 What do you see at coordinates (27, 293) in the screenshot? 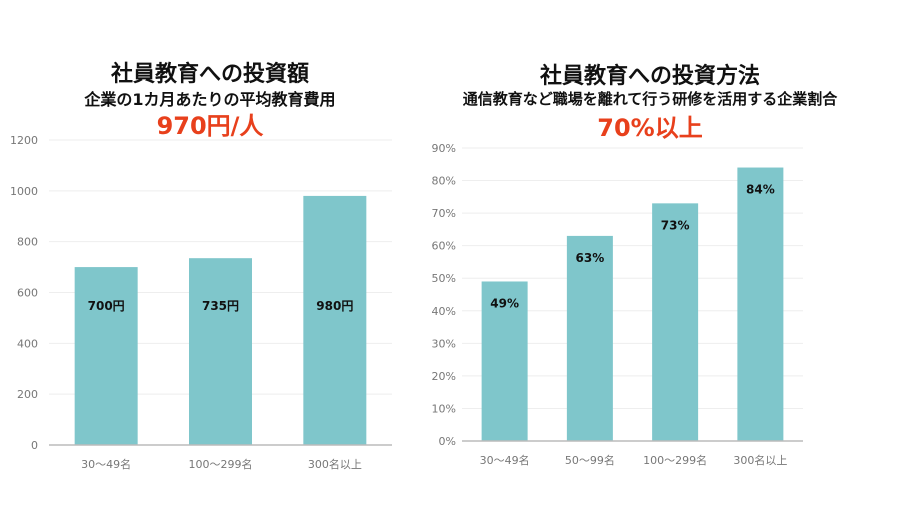
I see `y-tick-label: 600` at bounding box center [27, 293].